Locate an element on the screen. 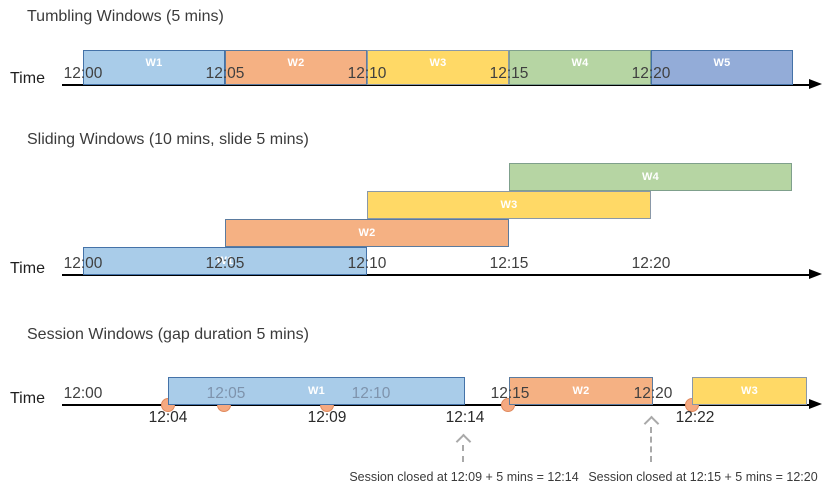 This screenshot has height=498, width=829. event-time-label: 12:09 is located at coordinates (327, 417).